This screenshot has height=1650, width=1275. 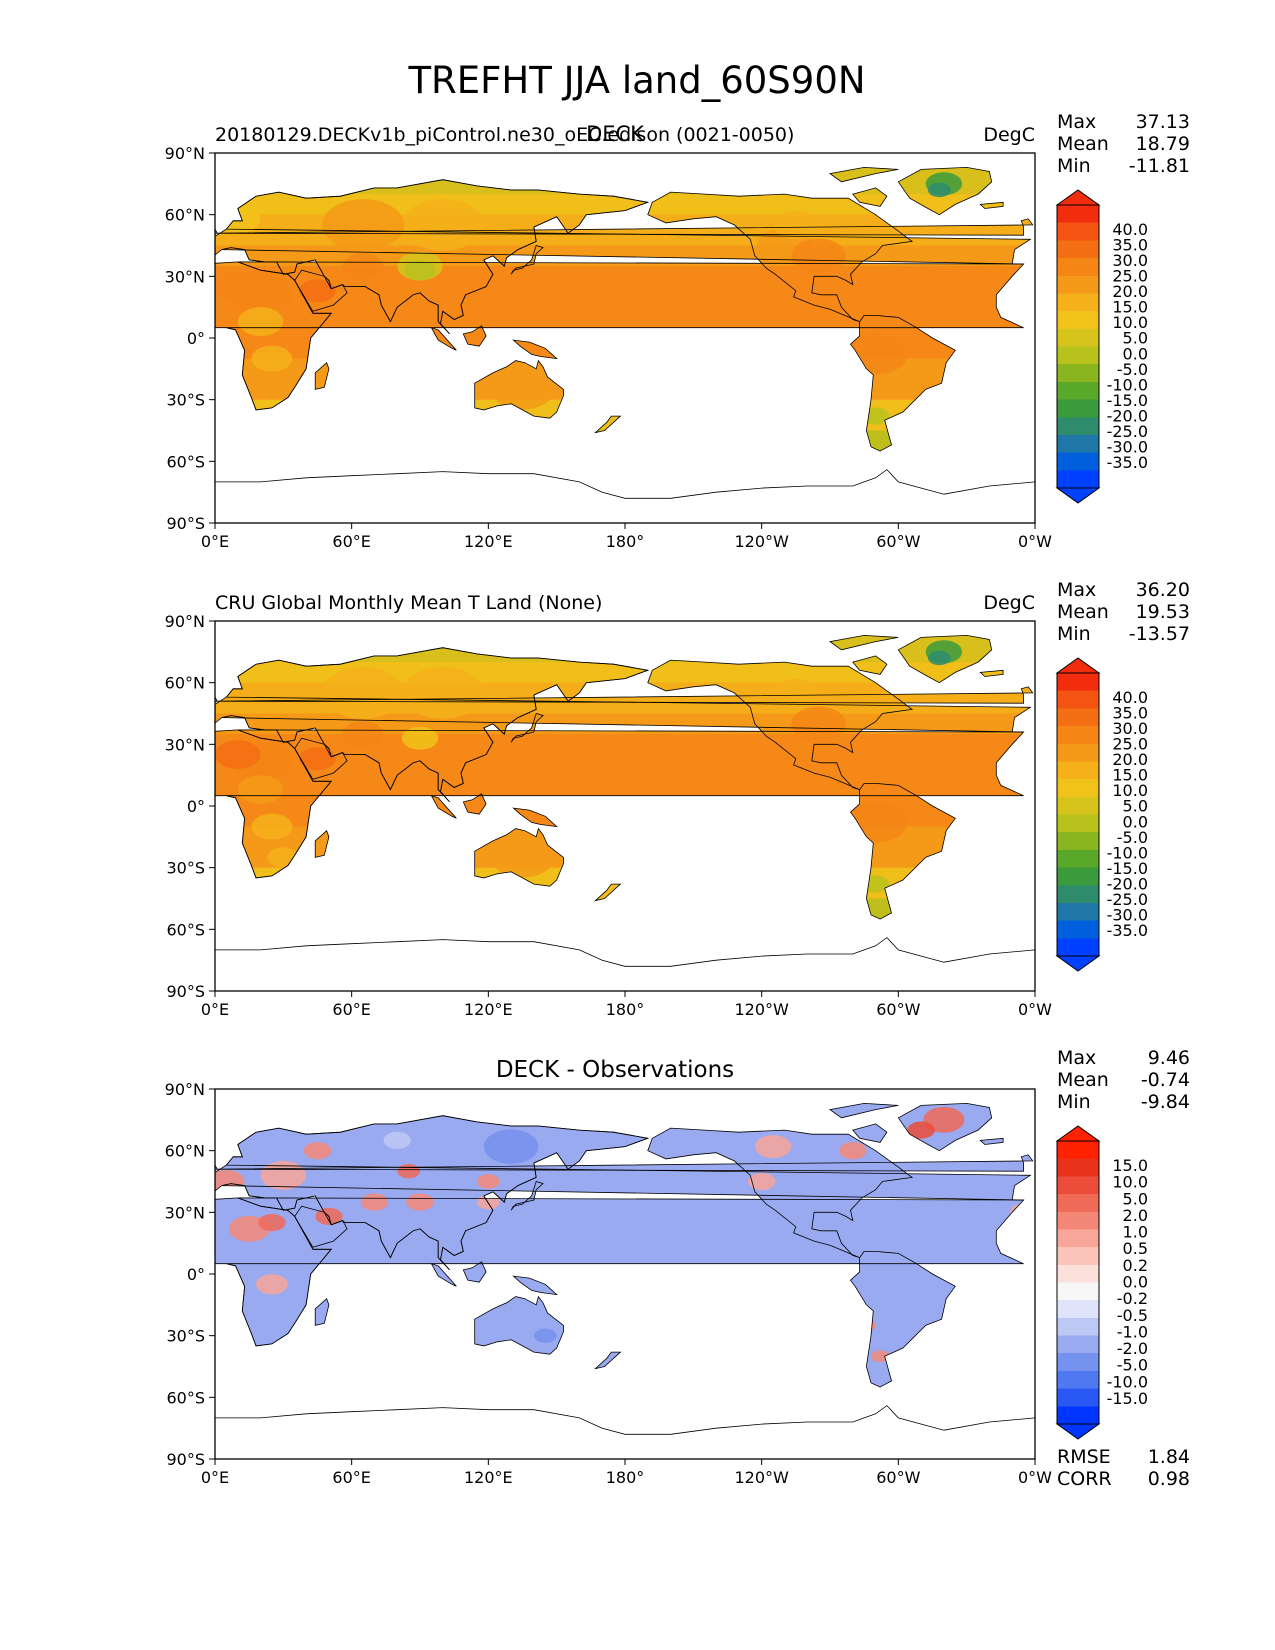 I want to click on colorbar-tick-label: -25.0, so click(x=1127, y=899).